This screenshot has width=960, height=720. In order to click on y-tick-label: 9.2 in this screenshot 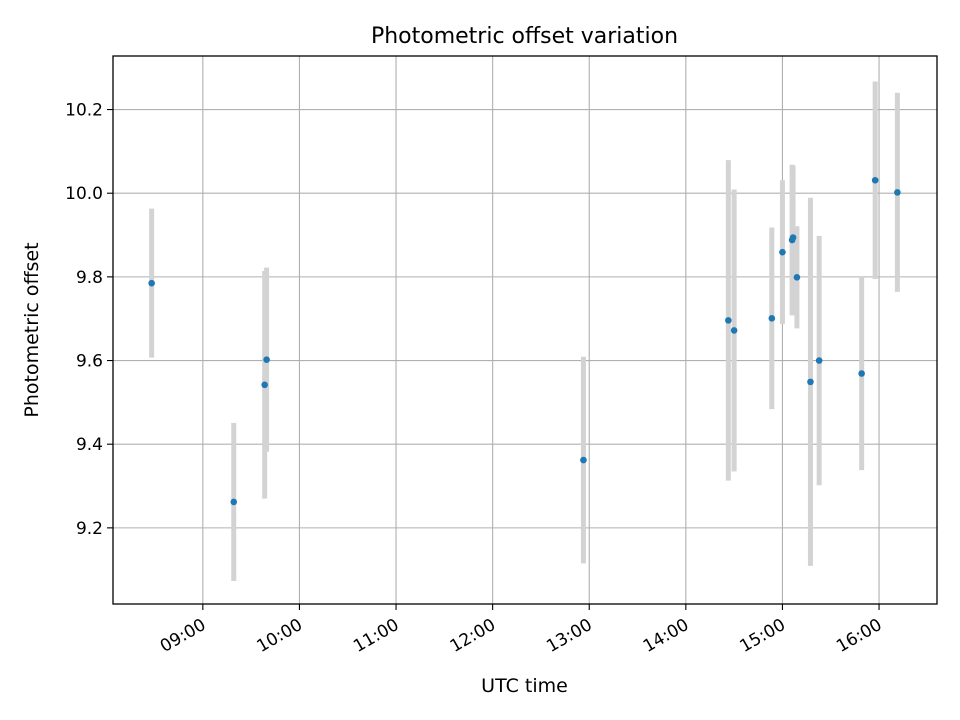, I will do `click(89, 529)`.